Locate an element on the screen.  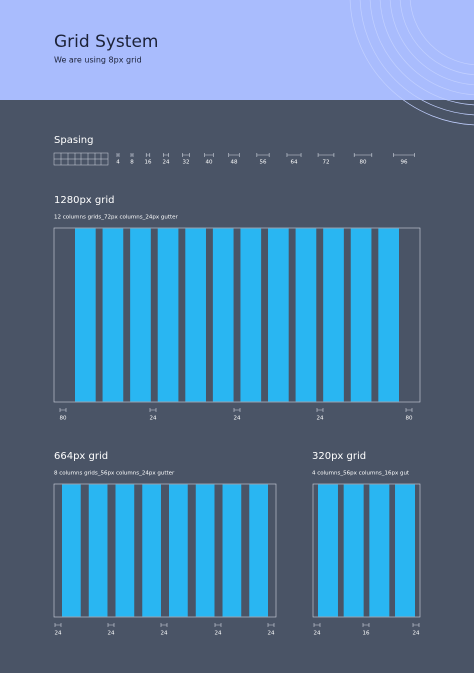
measure-label: 16 is located at coordinates (366, 634).